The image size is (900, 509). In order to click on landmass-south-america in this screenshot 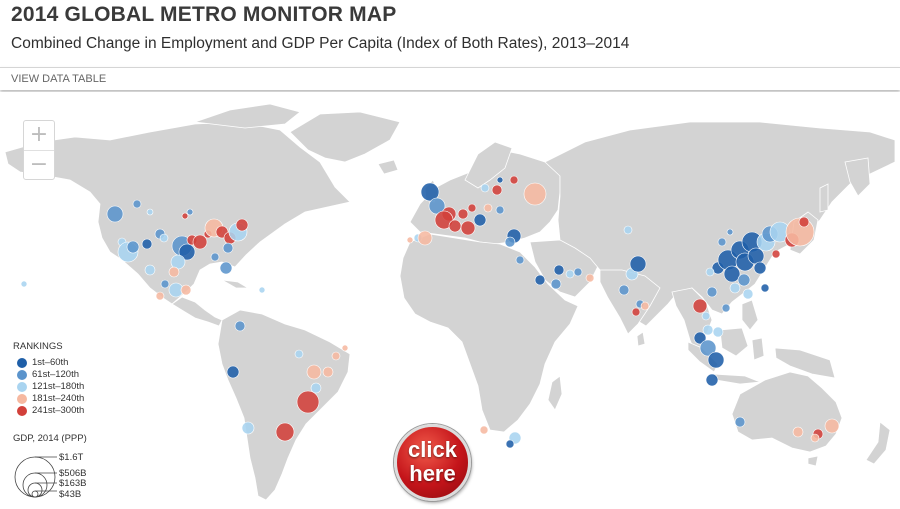, I will do `click(284, 405)`.